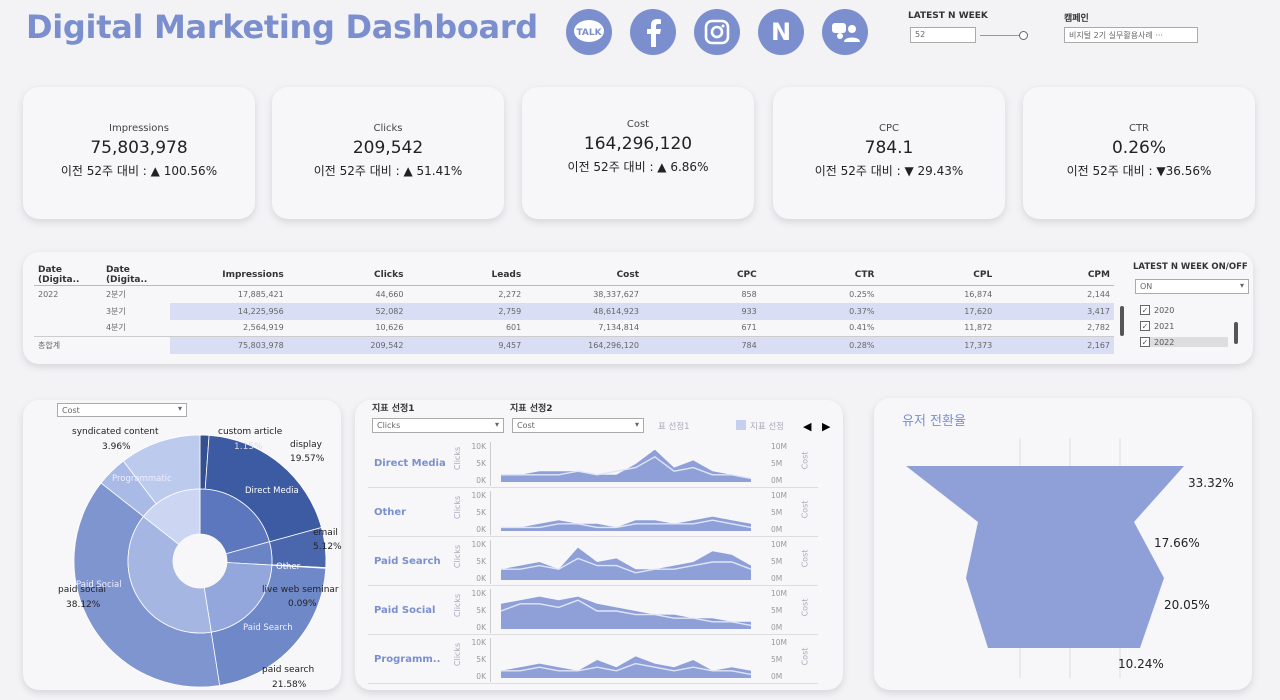 Image resolution: width=1280 pixels, height=700 pixels. I want to click on week-slider-handle, so click(1023, 35).